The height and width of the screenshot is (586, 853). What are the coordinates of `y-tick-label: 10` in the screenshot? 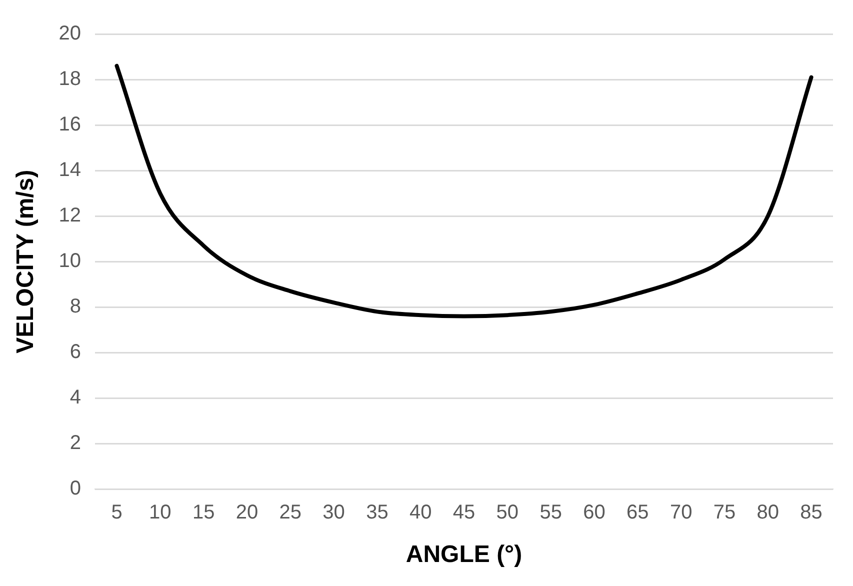 It's located at (70, 261).